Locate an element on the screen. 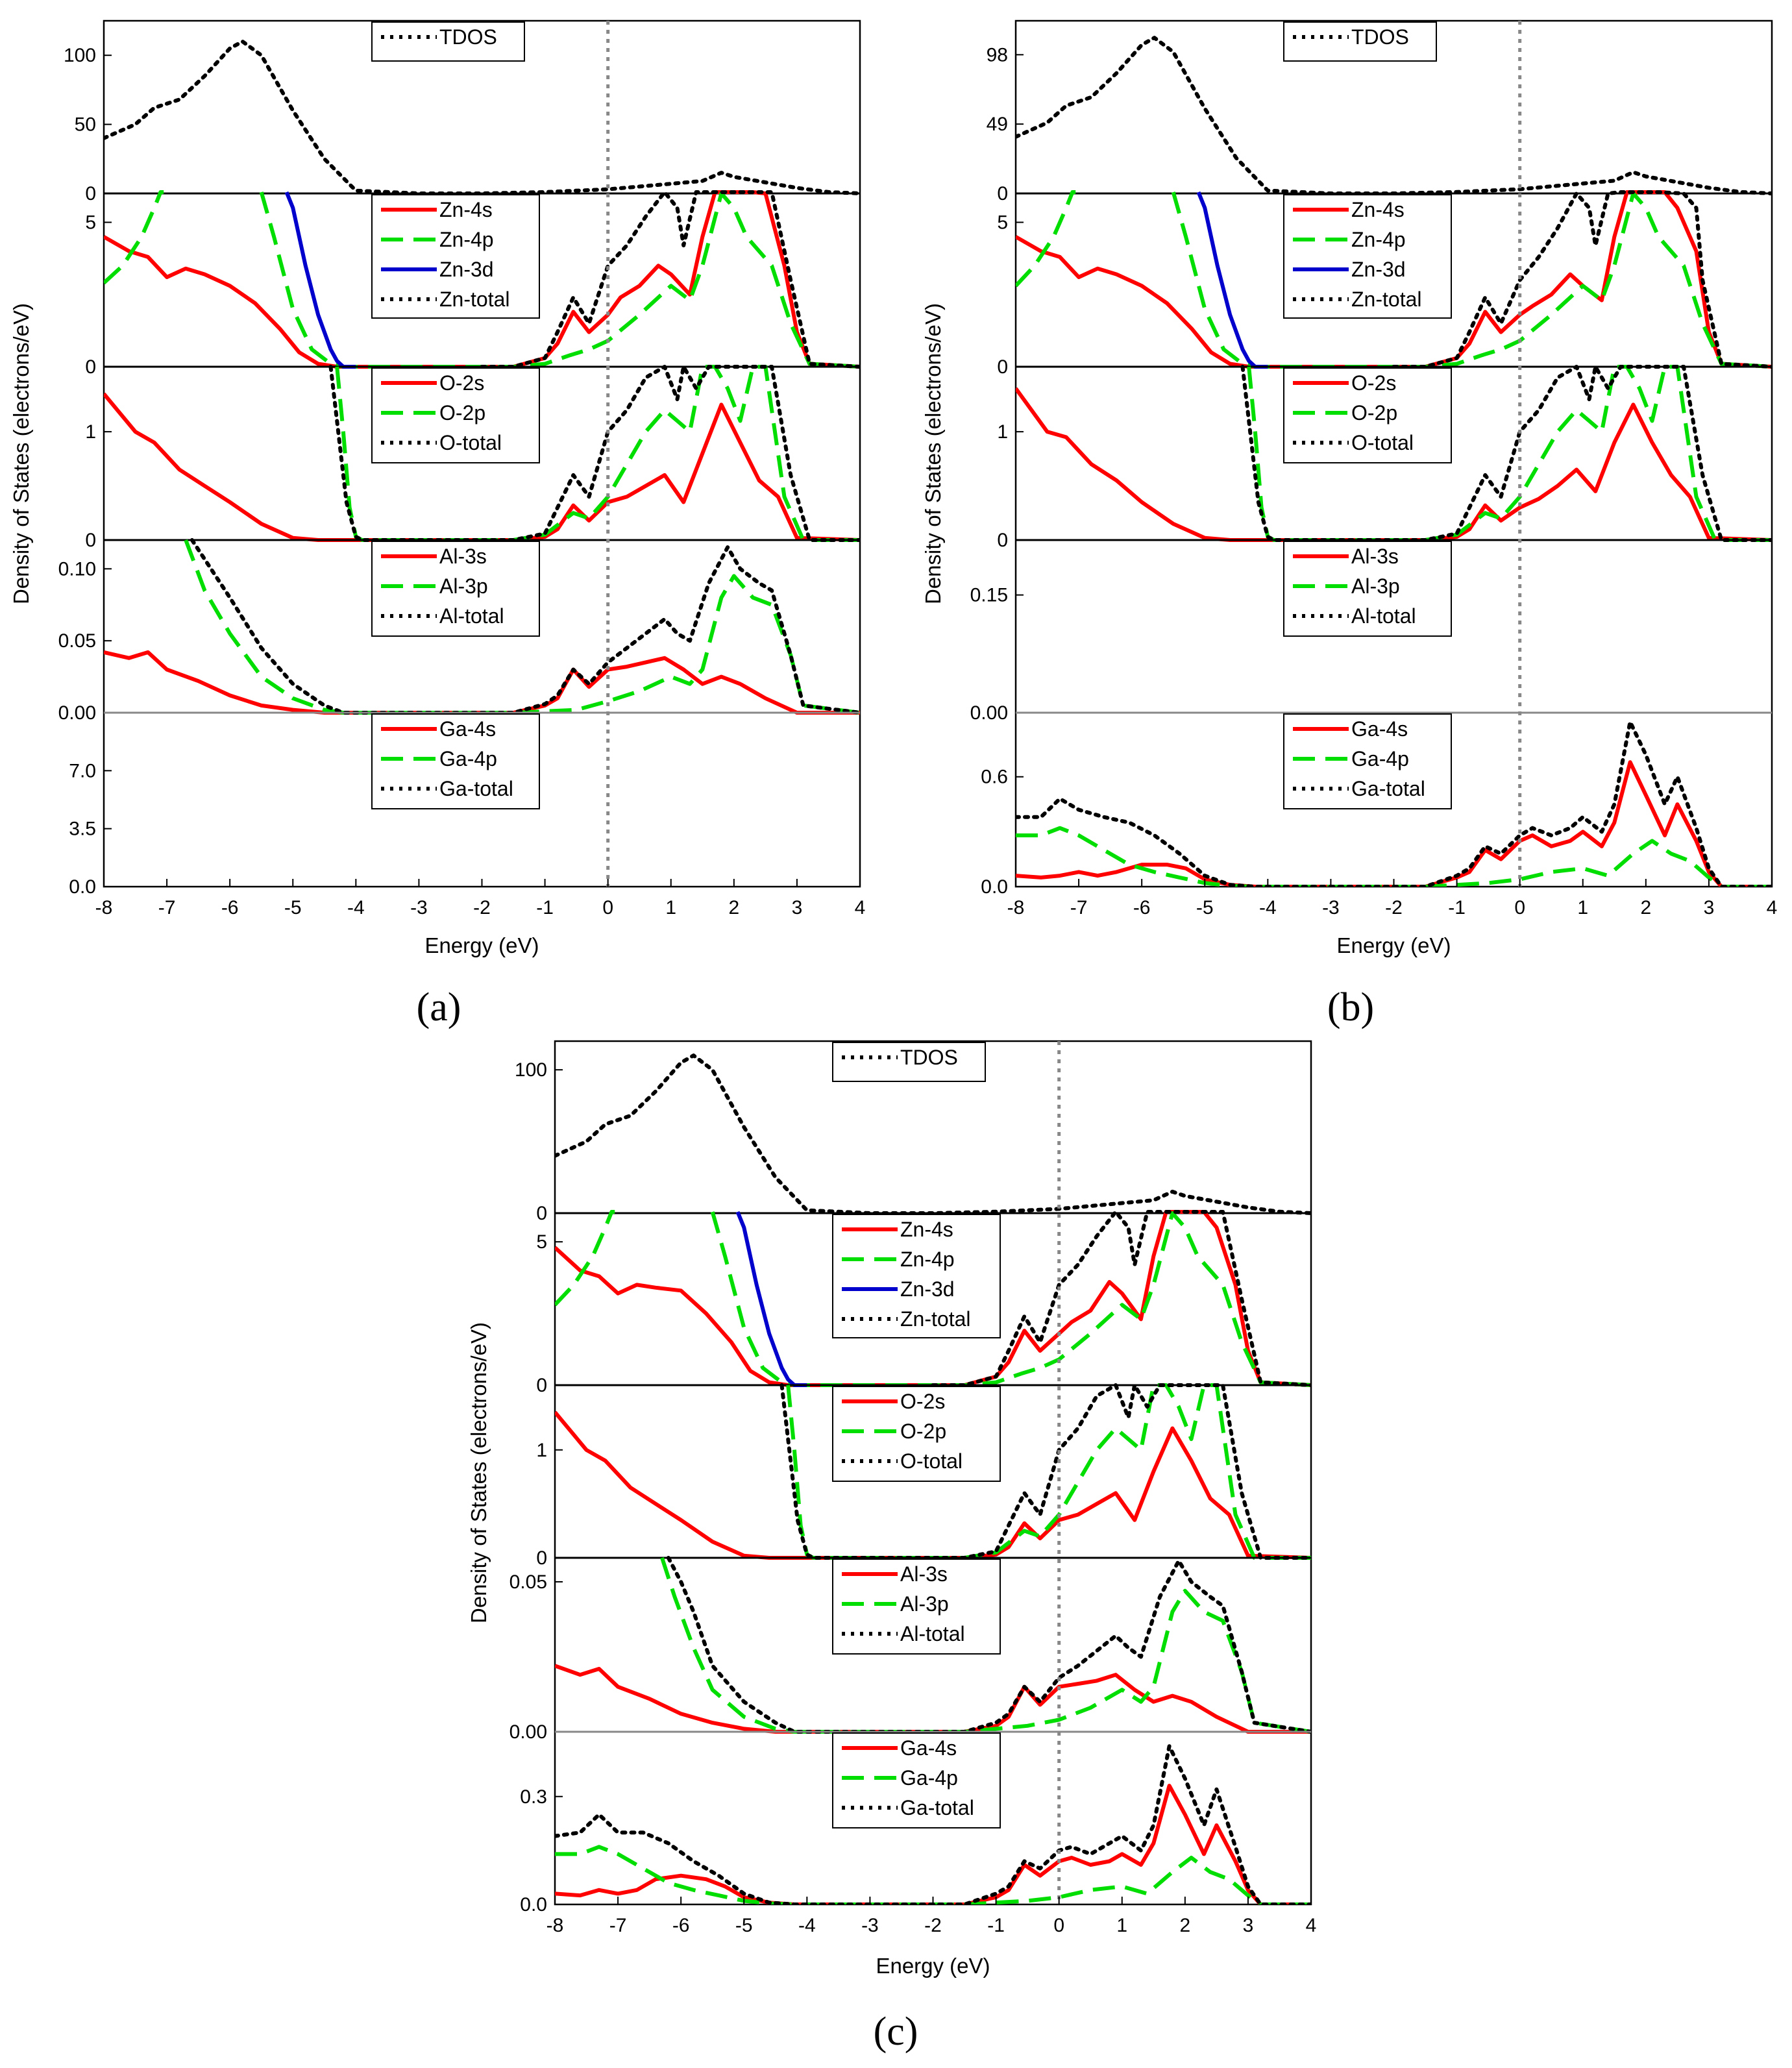 The image size is (1792, 2068). y-tick-label: 100 is located at coordinates (80, 55).